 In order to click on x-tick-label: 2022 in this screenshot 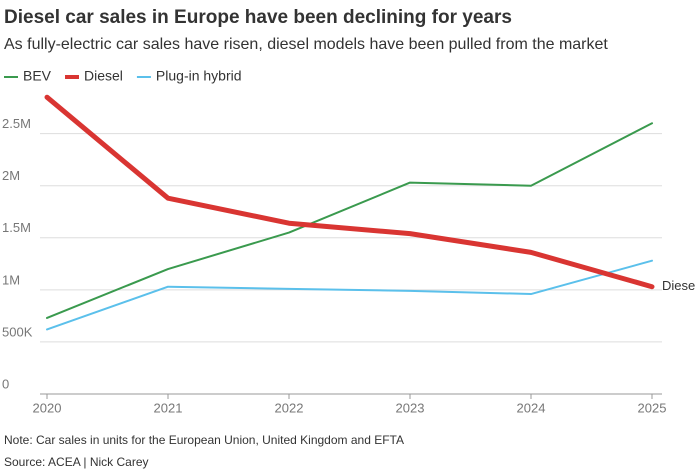, I will do `click(289, 407)`.